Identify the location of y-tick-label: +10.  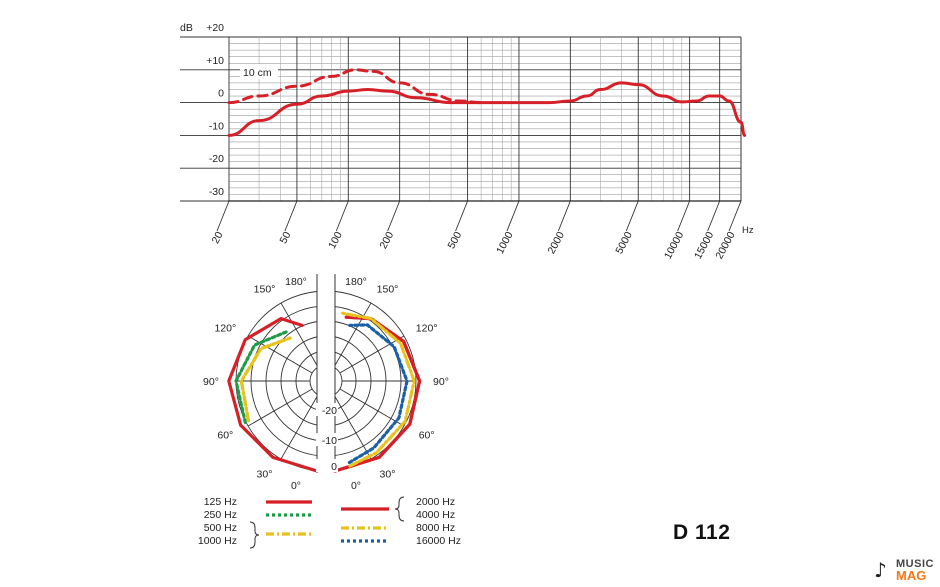
(215, 61).